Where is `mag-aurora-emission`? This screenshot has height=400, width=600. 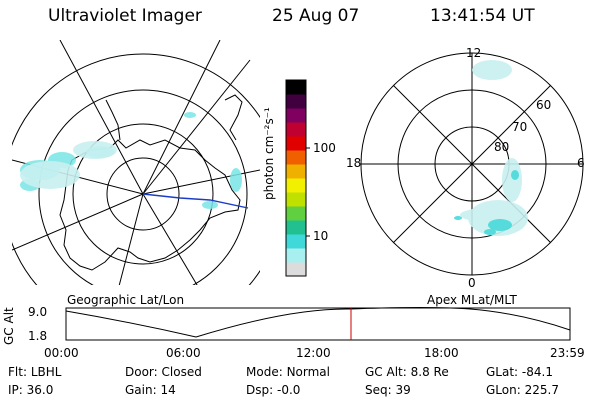 mag-aurora-emission is located at coordinates (491, 148).